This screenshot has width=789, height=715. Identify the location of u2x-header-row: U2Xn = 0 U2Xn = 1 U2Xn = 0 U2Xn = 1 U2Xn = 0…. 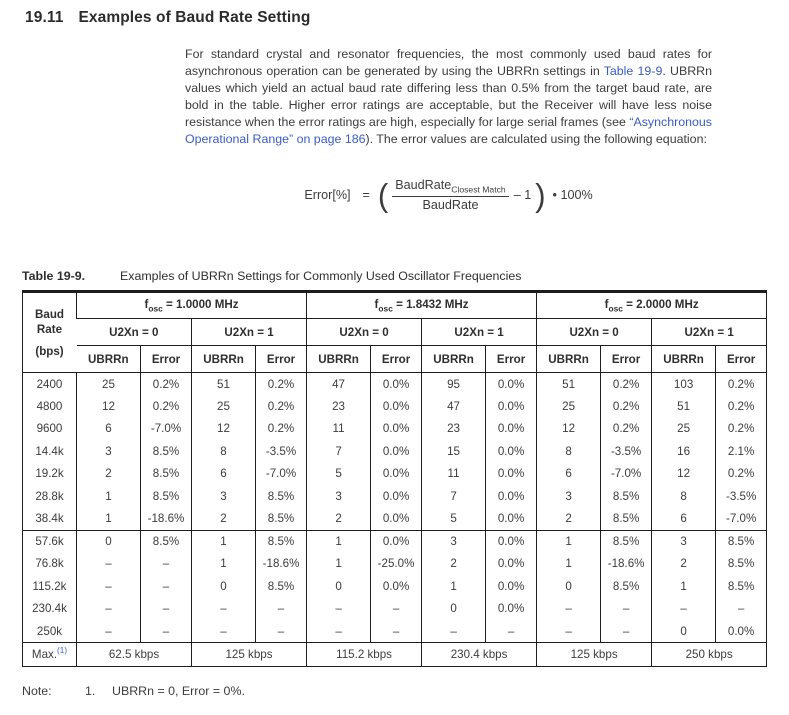
(395, 332).